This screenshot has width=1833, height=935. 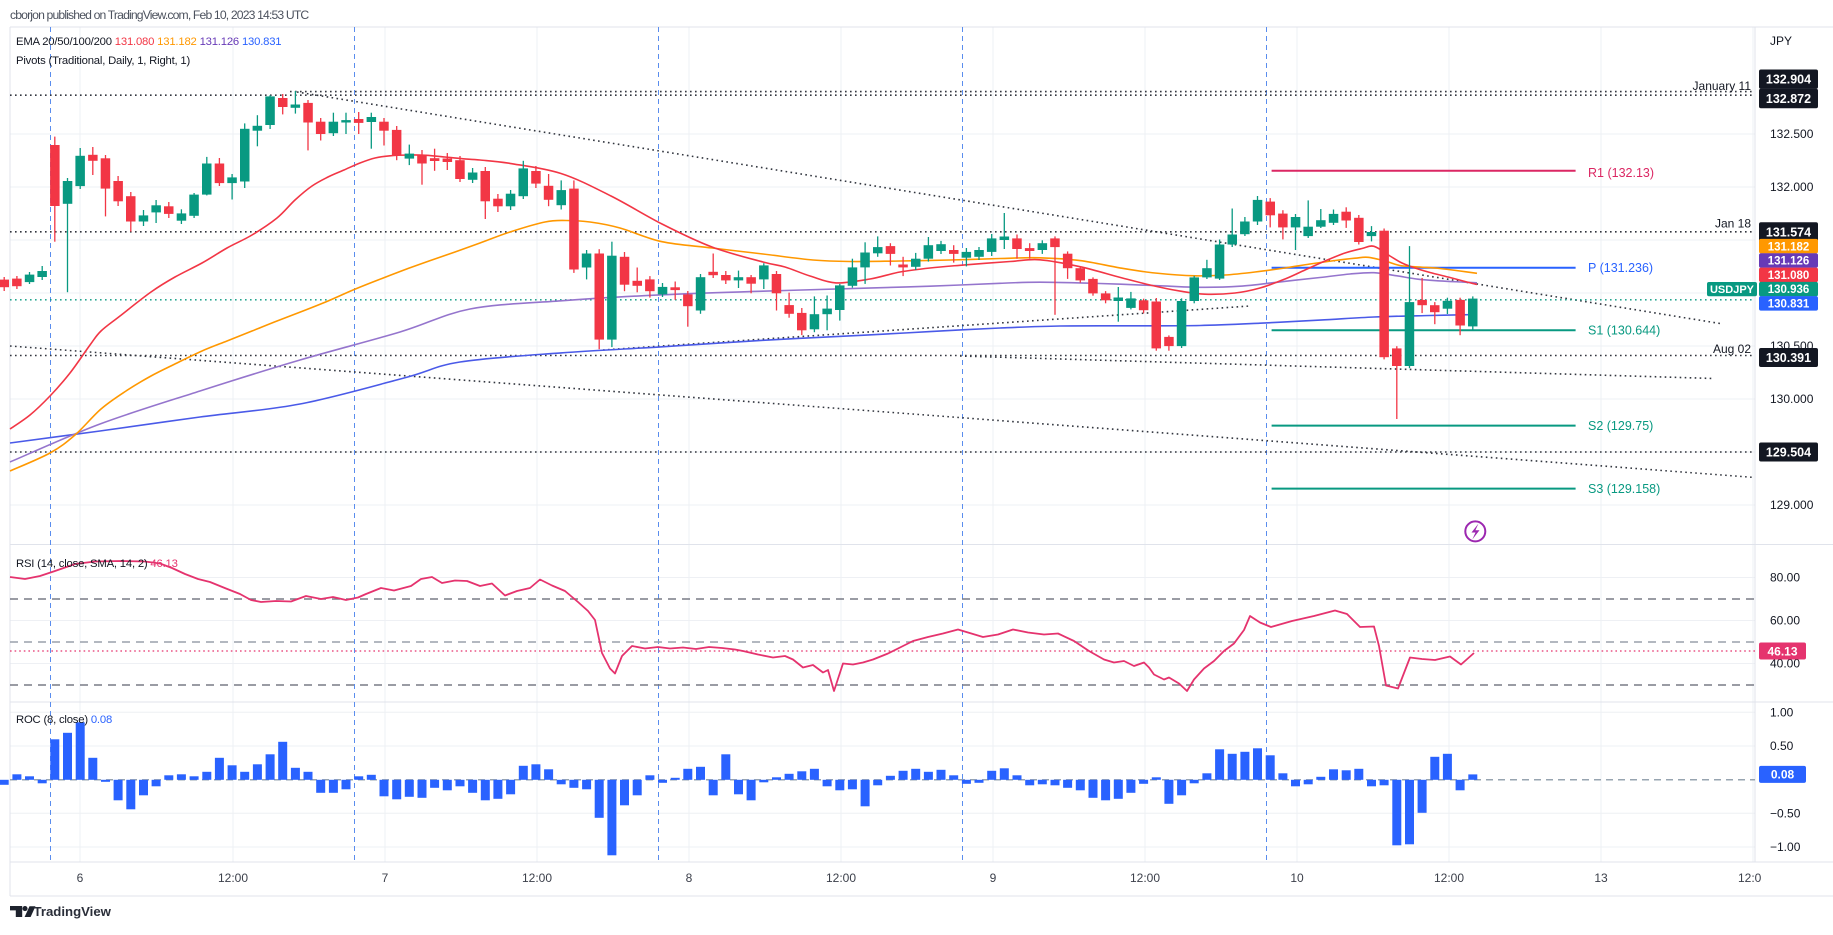 What do you see at coordinates (1620, 268) in the screenshot?
I see `svg-text: P (131.236)` at bounding box center [1620, 268].